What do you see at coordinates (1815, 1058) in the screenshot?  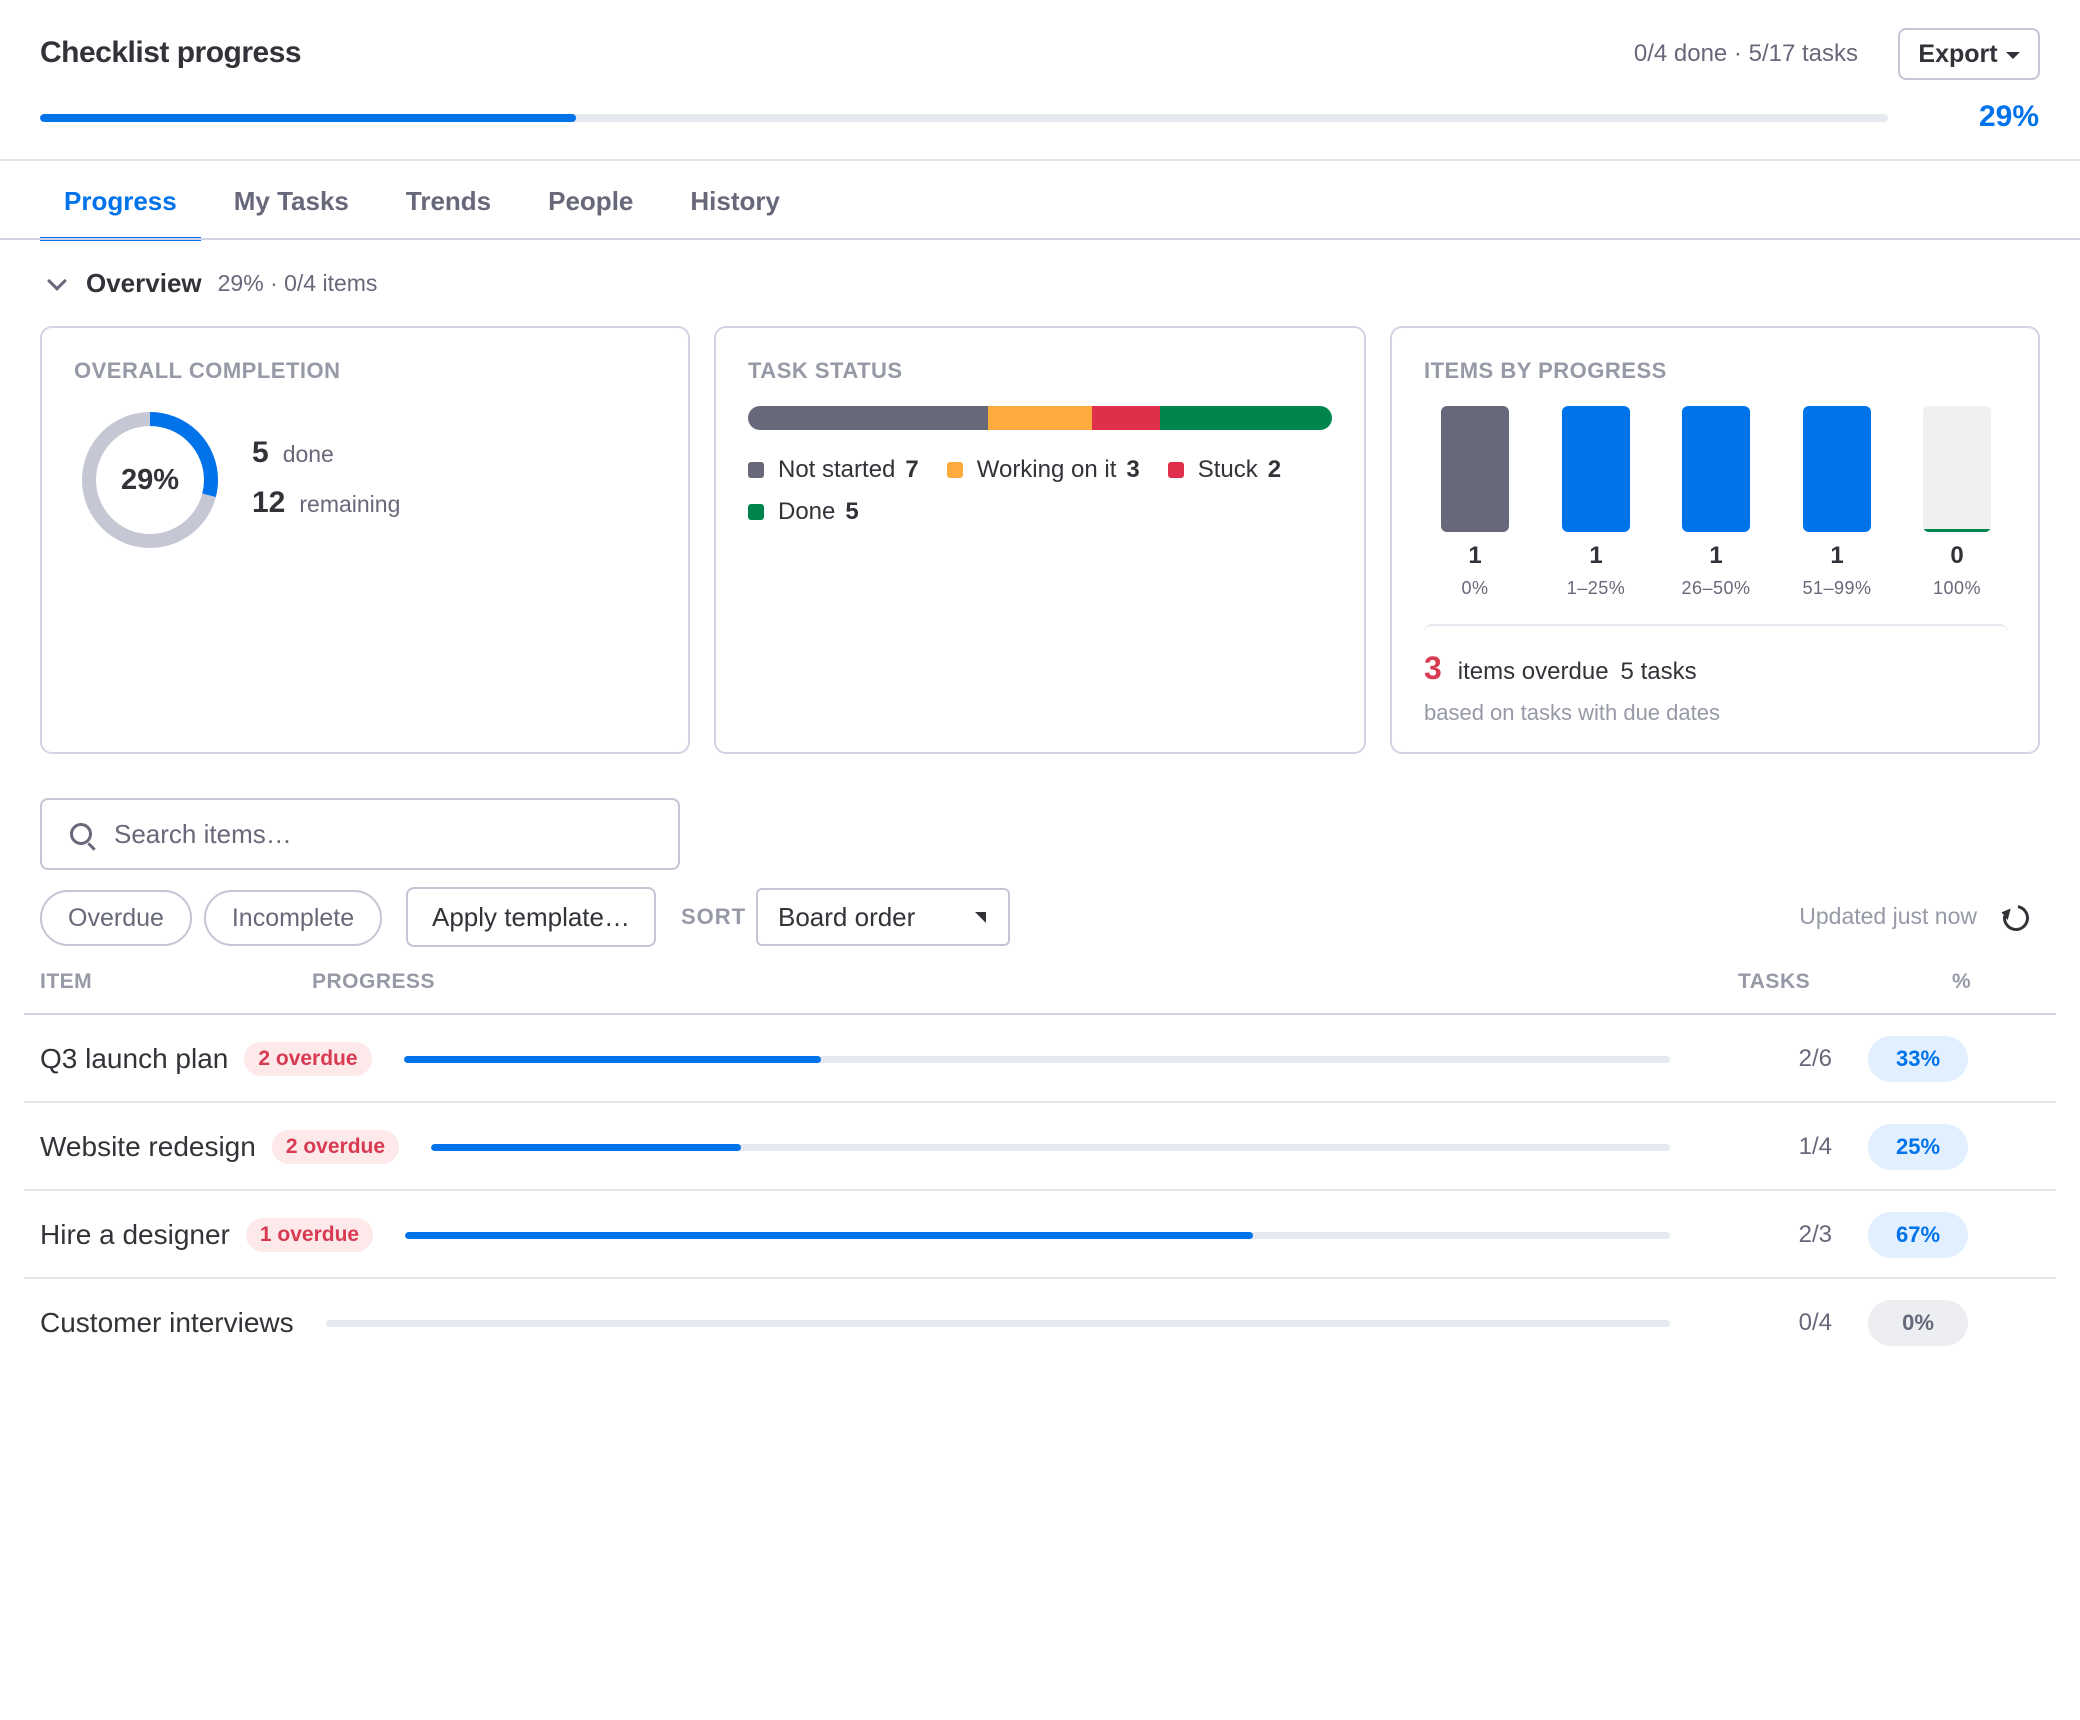 I see `item-tasks: 2/6` at bounding box center [1815, 1058].